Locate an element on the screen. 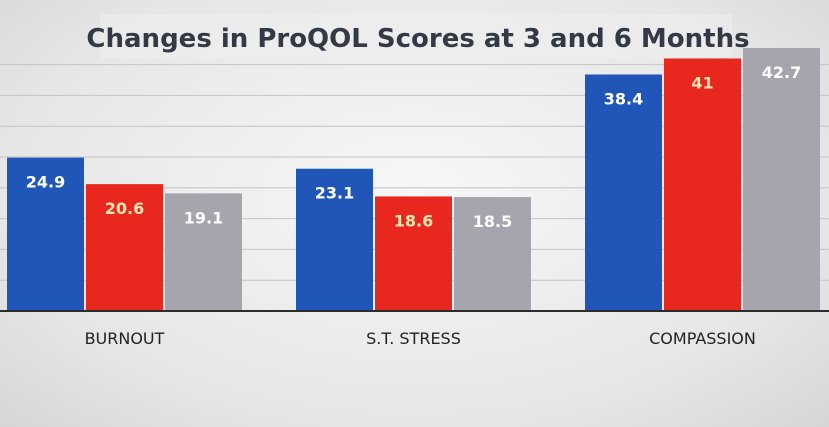 This screenshot has width=829, height=427. data-label: 18.5 is located at coordinates (492, 221).